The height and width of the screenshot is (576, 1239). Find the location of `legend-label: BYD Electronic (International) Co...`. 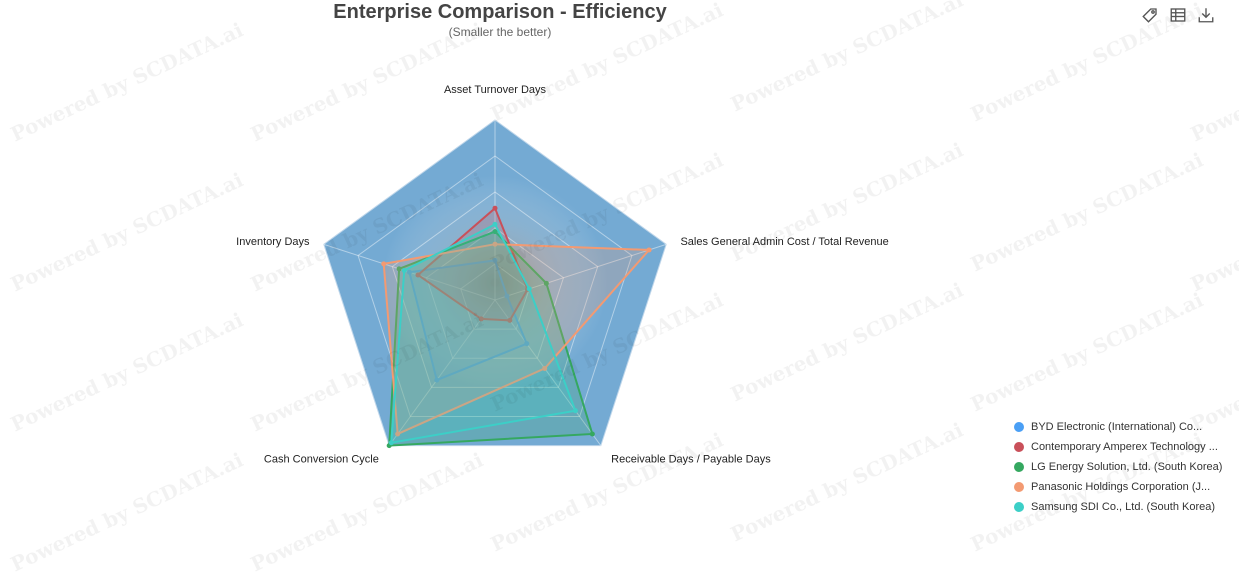

legend-label: BYD Electronic (International) Co... is located at coordinates (1117, 427).